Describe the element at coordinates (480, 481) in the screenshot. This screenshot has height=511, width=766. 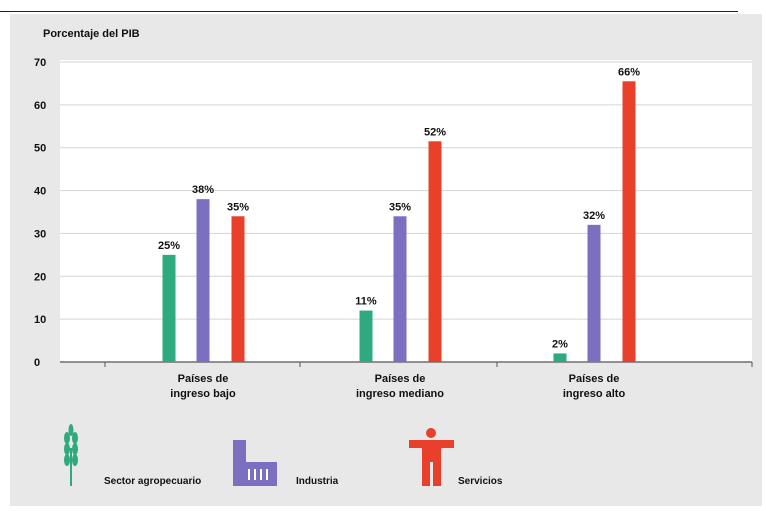
I see `legend-label-servicios: Servicios` at that location.